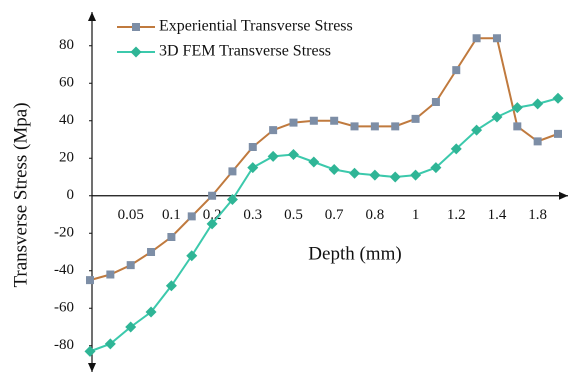 Image resolution: width=576 pixels, height=377 pixels. Describe the element at coordinates (64, 308) in the screenshot. I see `y-tick-label: -60` at that location.